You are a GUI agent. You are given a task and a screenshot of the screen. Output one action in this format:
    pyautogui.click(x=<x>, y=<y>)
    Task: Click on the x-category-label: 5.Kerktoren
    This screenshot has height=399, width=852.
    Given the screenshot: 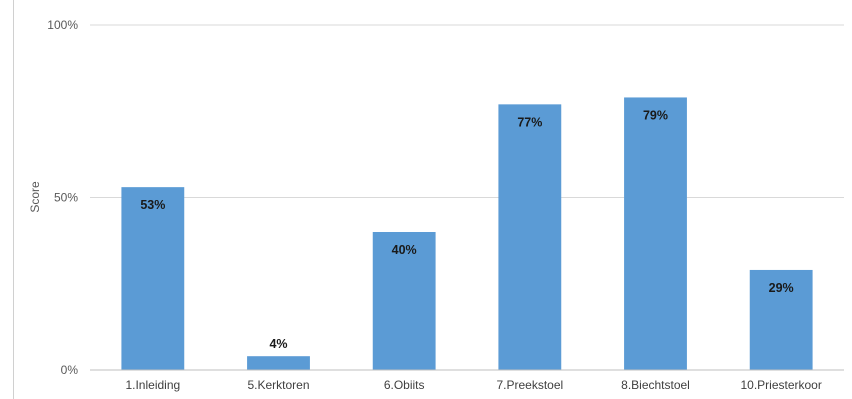 What is the action you would take?
    pyautogui.click(x=278, y=385)
    